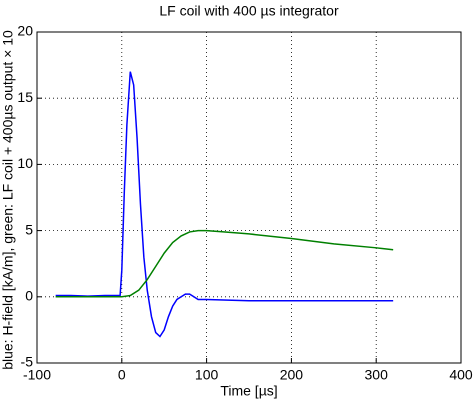  I want to click on x-tick-label: 0, so click(122, 375).